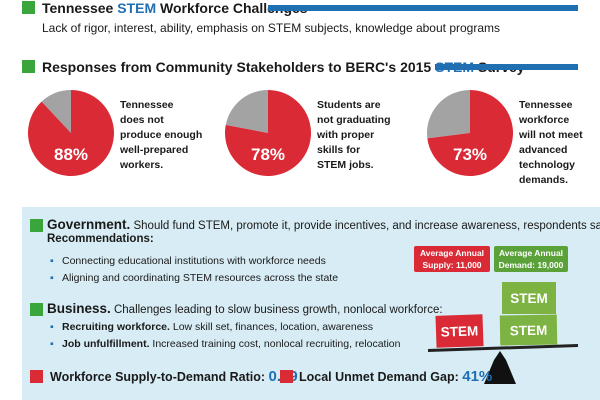 The width and height of the screenshot is (600, 400). What do you see at coordinates (286, 376) in the screenshot?
I see `gap-marker-icon` at bounding box center [286, 376].